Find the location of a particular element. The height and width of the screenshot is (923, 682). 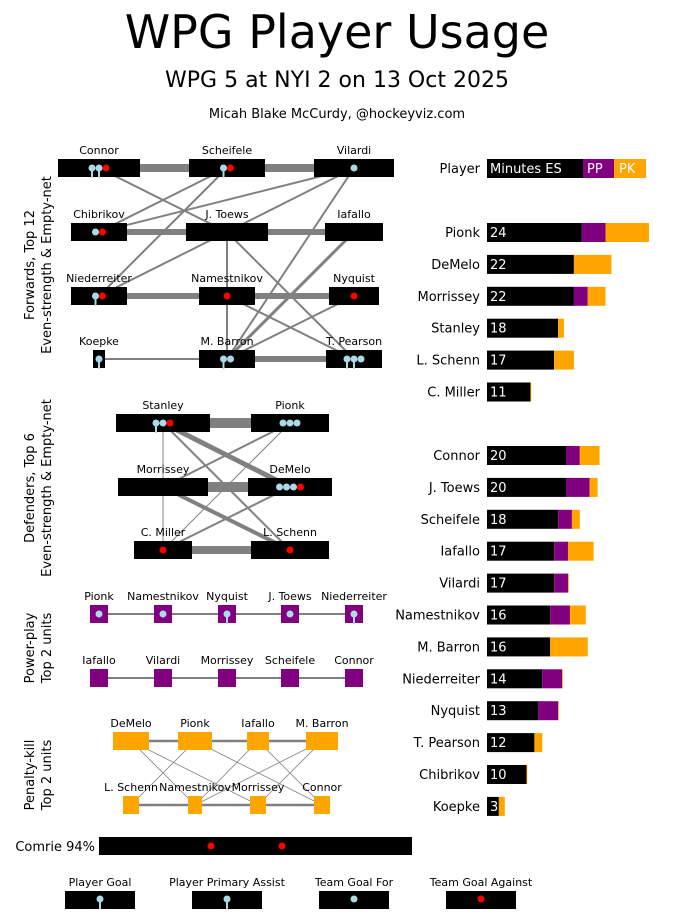

pp-unit-1-iafallo is located at coordinates (99, 678).